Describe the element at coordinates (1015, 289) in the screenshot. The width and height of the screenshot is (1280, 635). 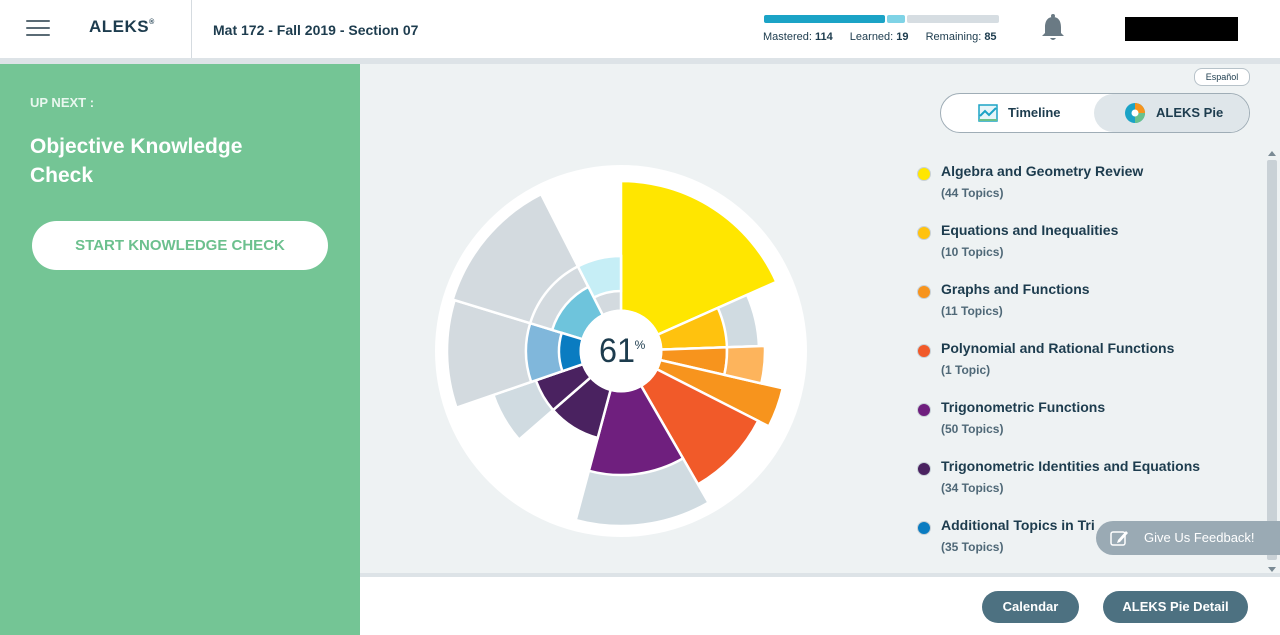
I see `legend-topic-name: Graphs and Functions` at that location.